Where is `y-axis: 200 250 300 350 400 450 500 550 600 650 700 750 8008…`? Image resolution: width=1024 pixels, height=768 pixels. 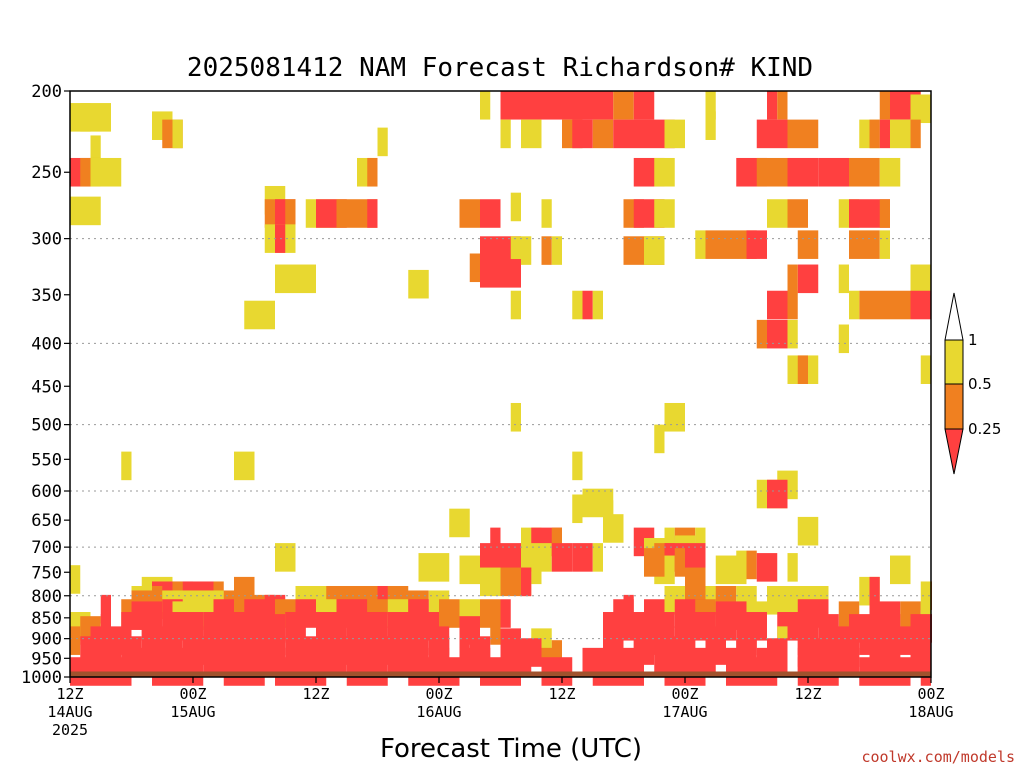 y-axis: 200 250 300 350 400 450 500 550 600 650 700 750 8008… is located at coordinates (45, 385).